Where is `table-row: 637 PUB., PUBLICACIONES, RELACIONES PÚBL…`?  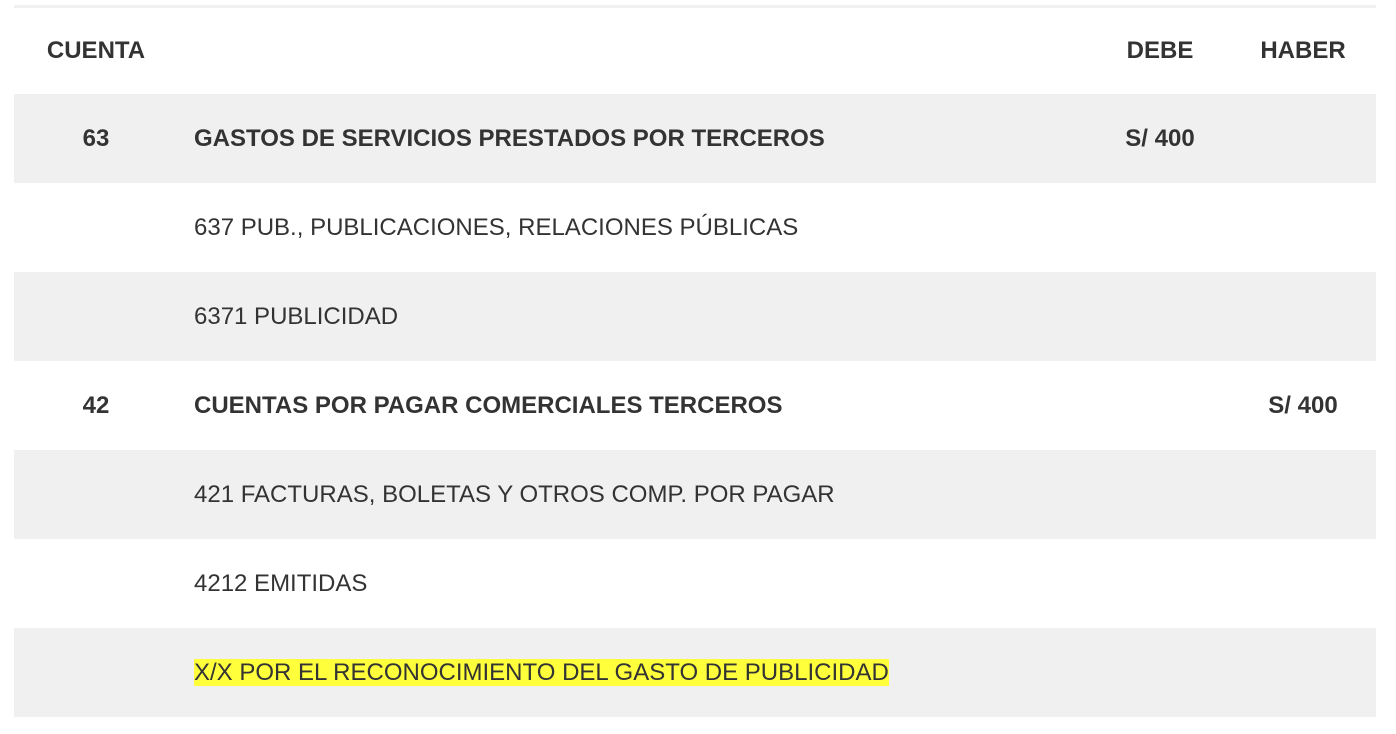
table-row: 637 PUB., PUBLICACIONES, RELACIONES PÚBL… is located at coordinates (695, 227).